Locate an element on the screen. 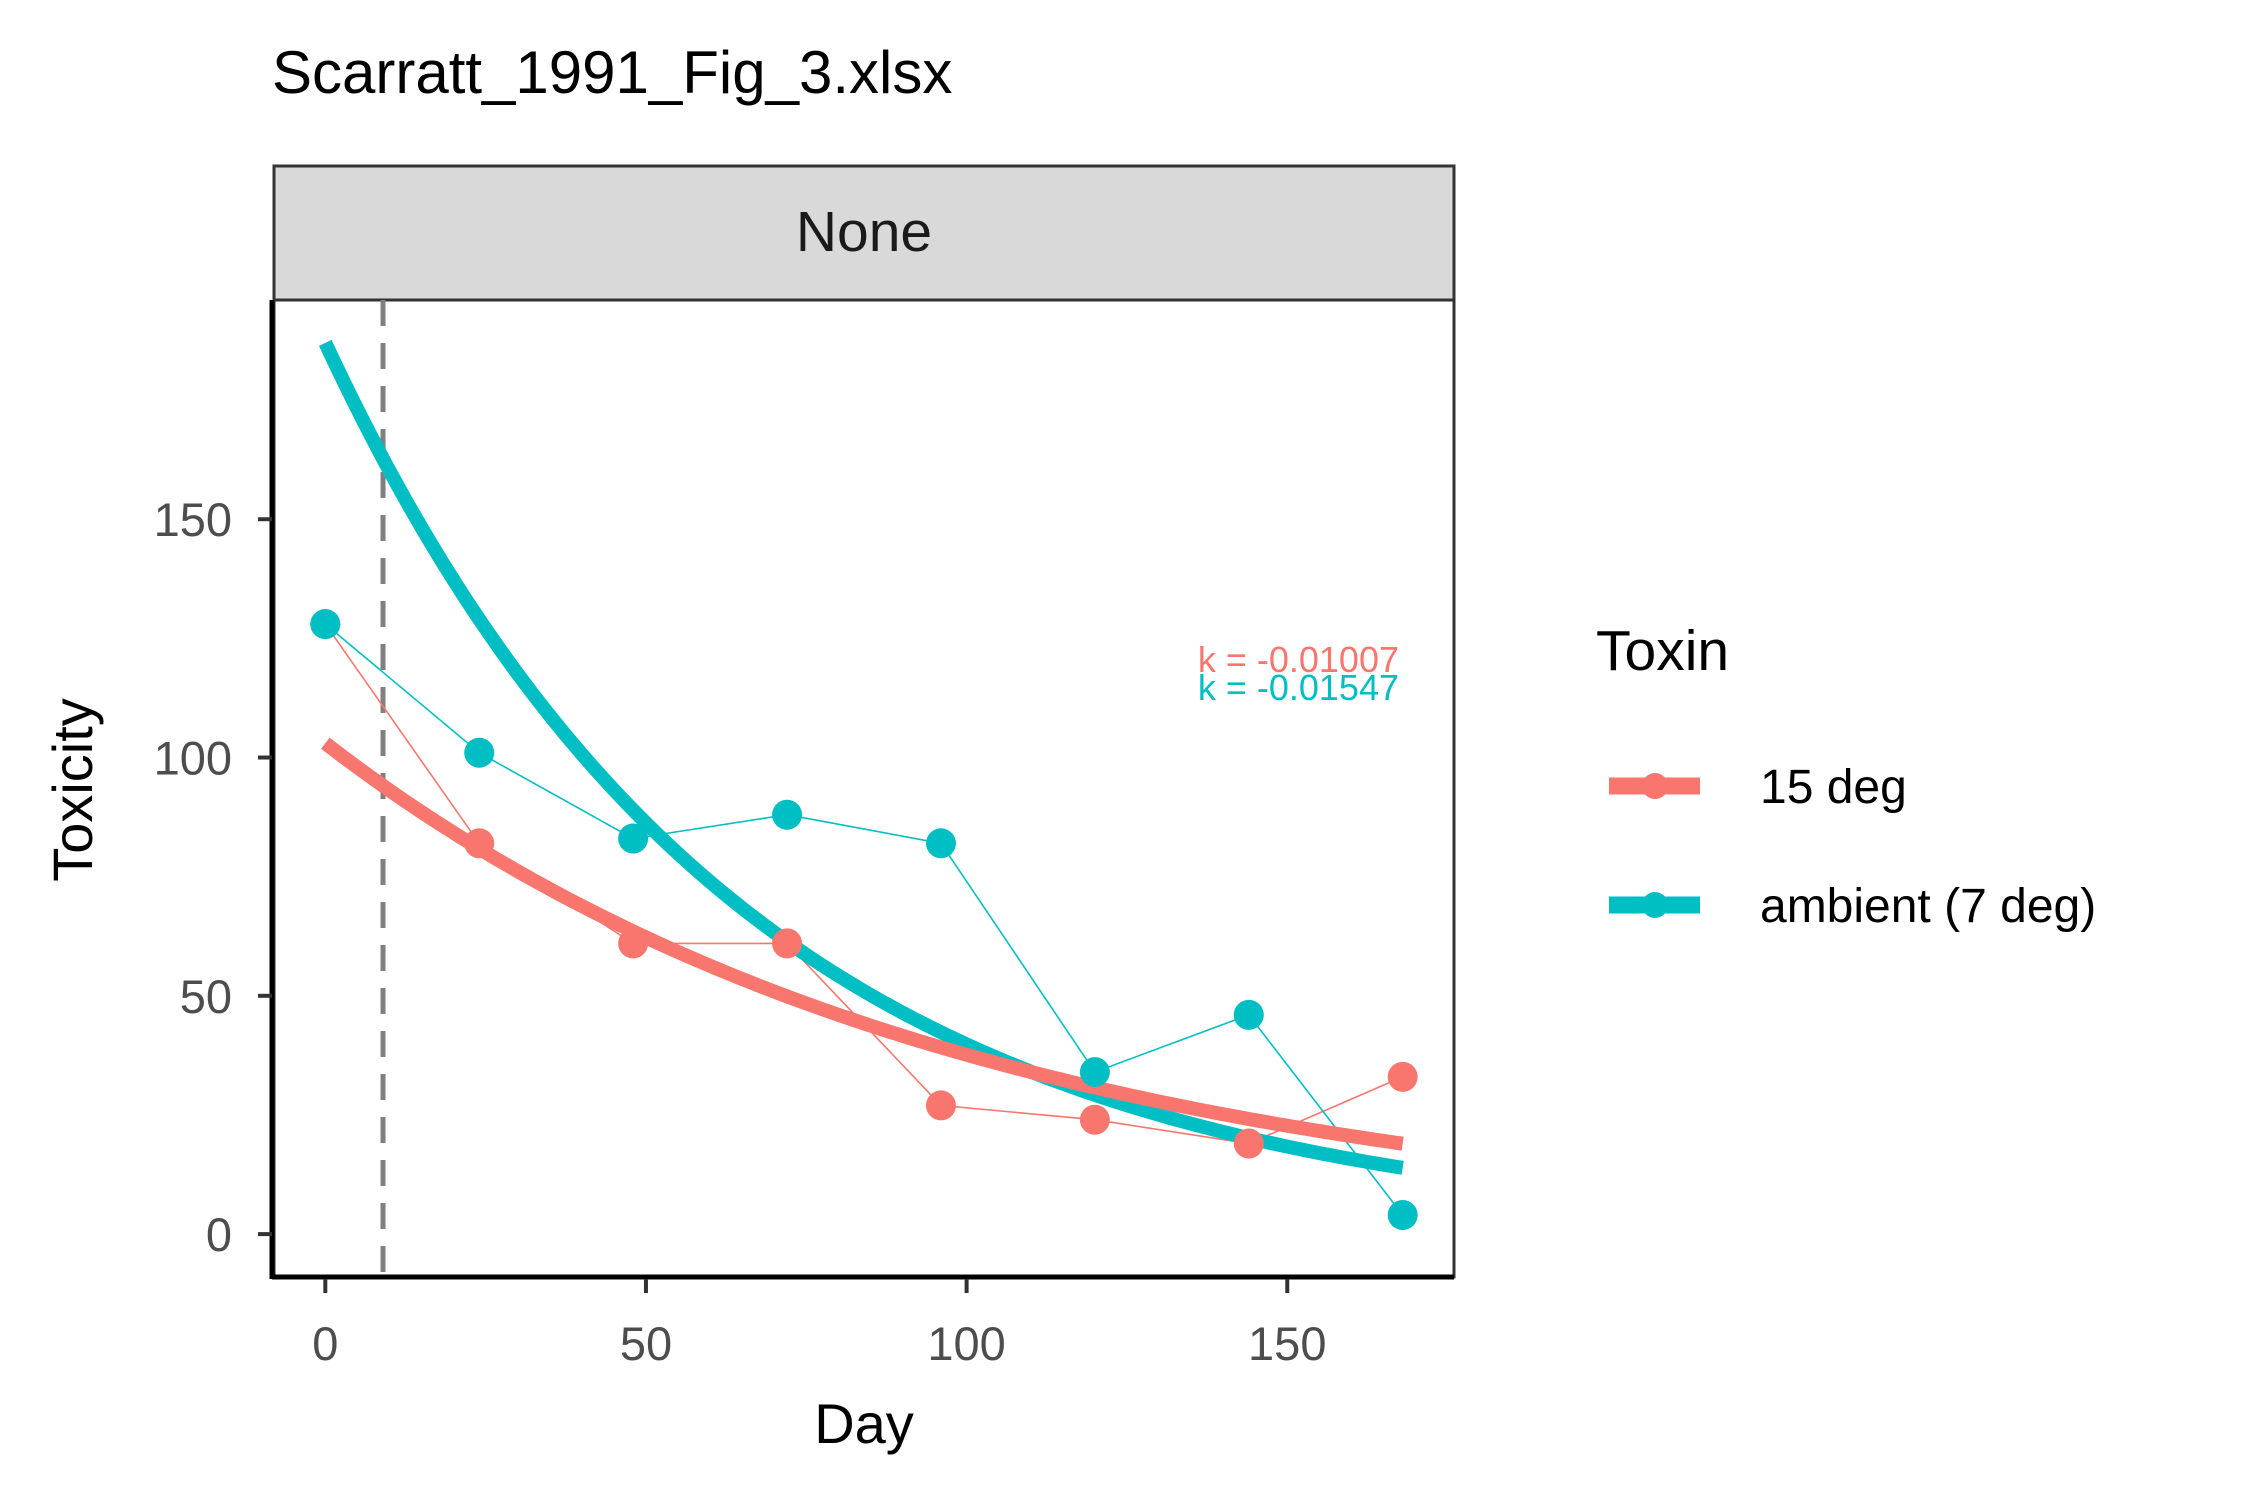  x-tick-label: 50 is located at coordinates (646, 1343).